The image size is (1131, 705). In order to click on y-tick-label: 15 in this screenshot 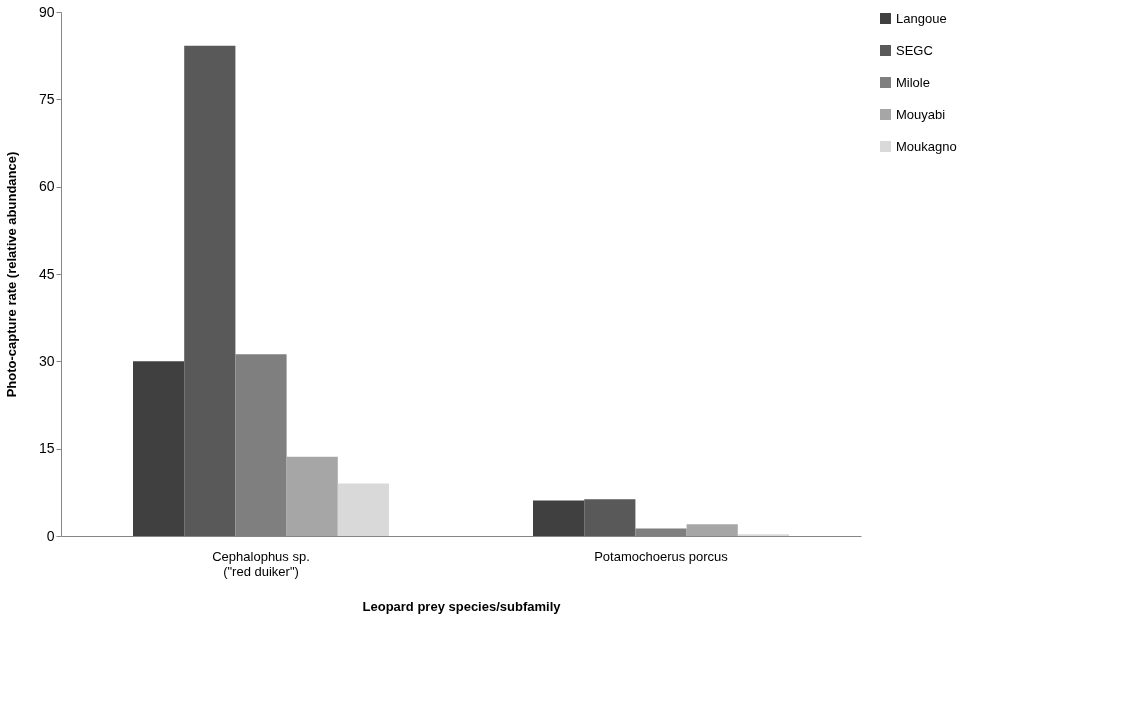, I will do `click(46, 448)`.